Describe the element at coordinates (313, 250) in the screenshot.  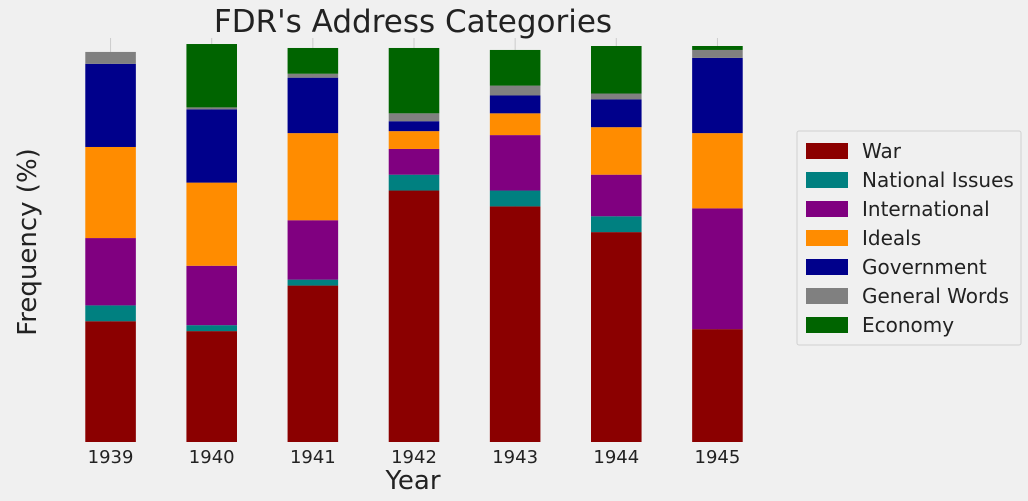
I see `bar-1941-international` at that location.